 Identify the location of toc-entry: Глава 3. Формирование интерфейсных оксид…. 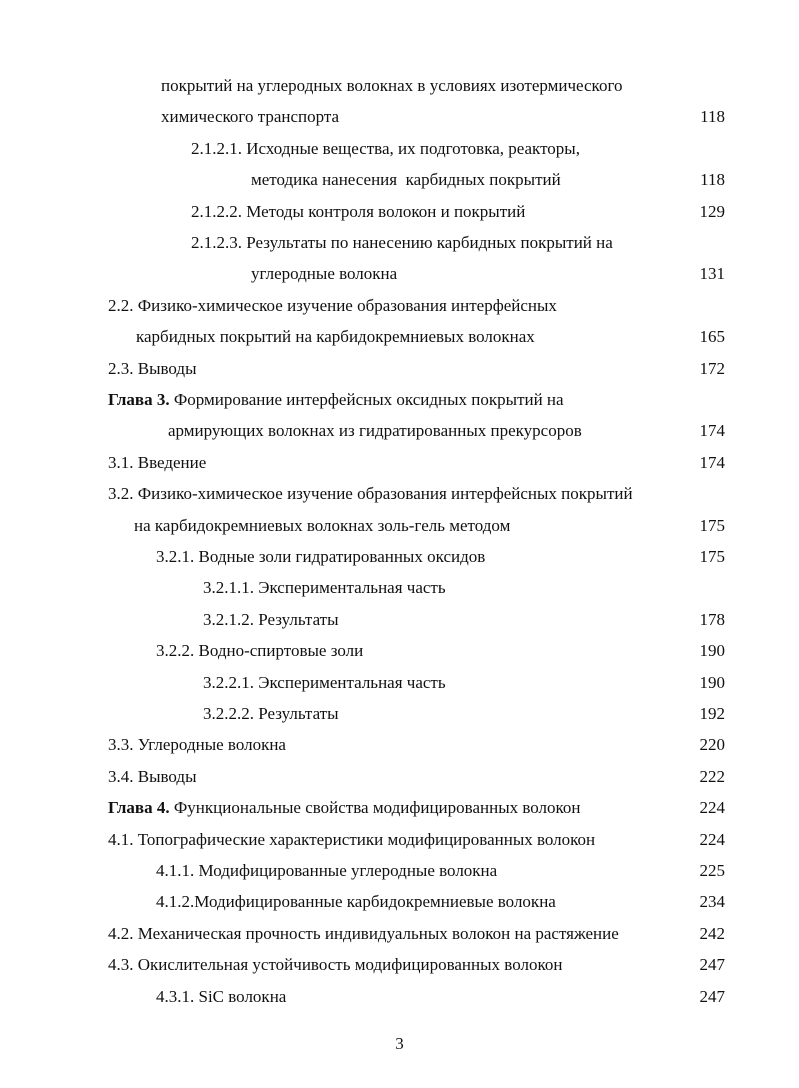
(399, 402).